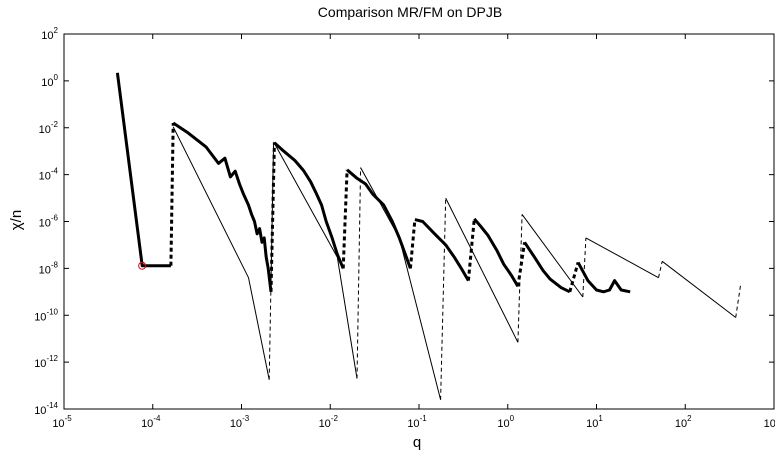 The image size is (775, 457). I want to click on x-axis-label: q, so click(417, 442).